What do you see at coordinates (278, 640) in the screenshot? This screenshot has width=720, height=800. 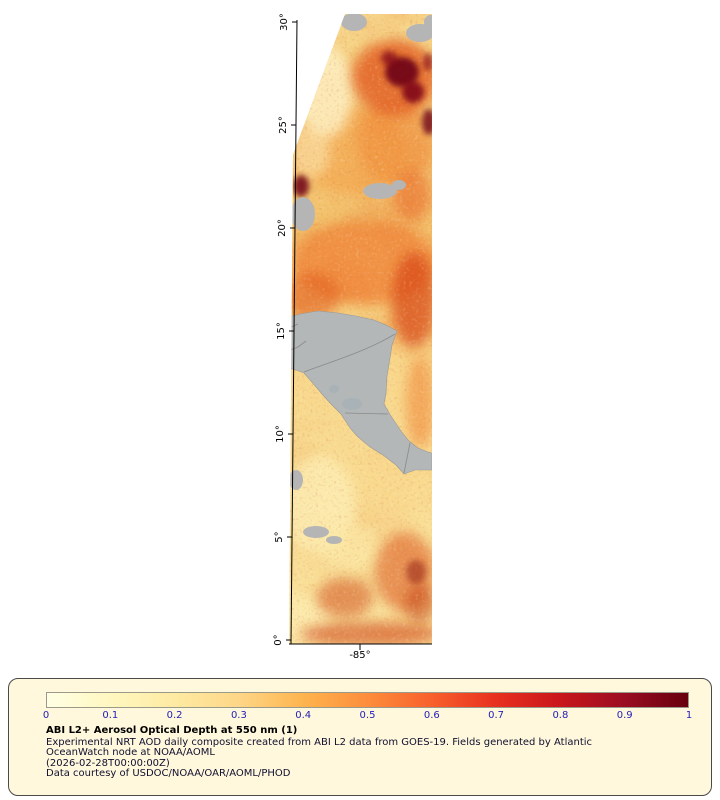 I see `lat-tick-label: 0°` at bounding box center [278, 640].